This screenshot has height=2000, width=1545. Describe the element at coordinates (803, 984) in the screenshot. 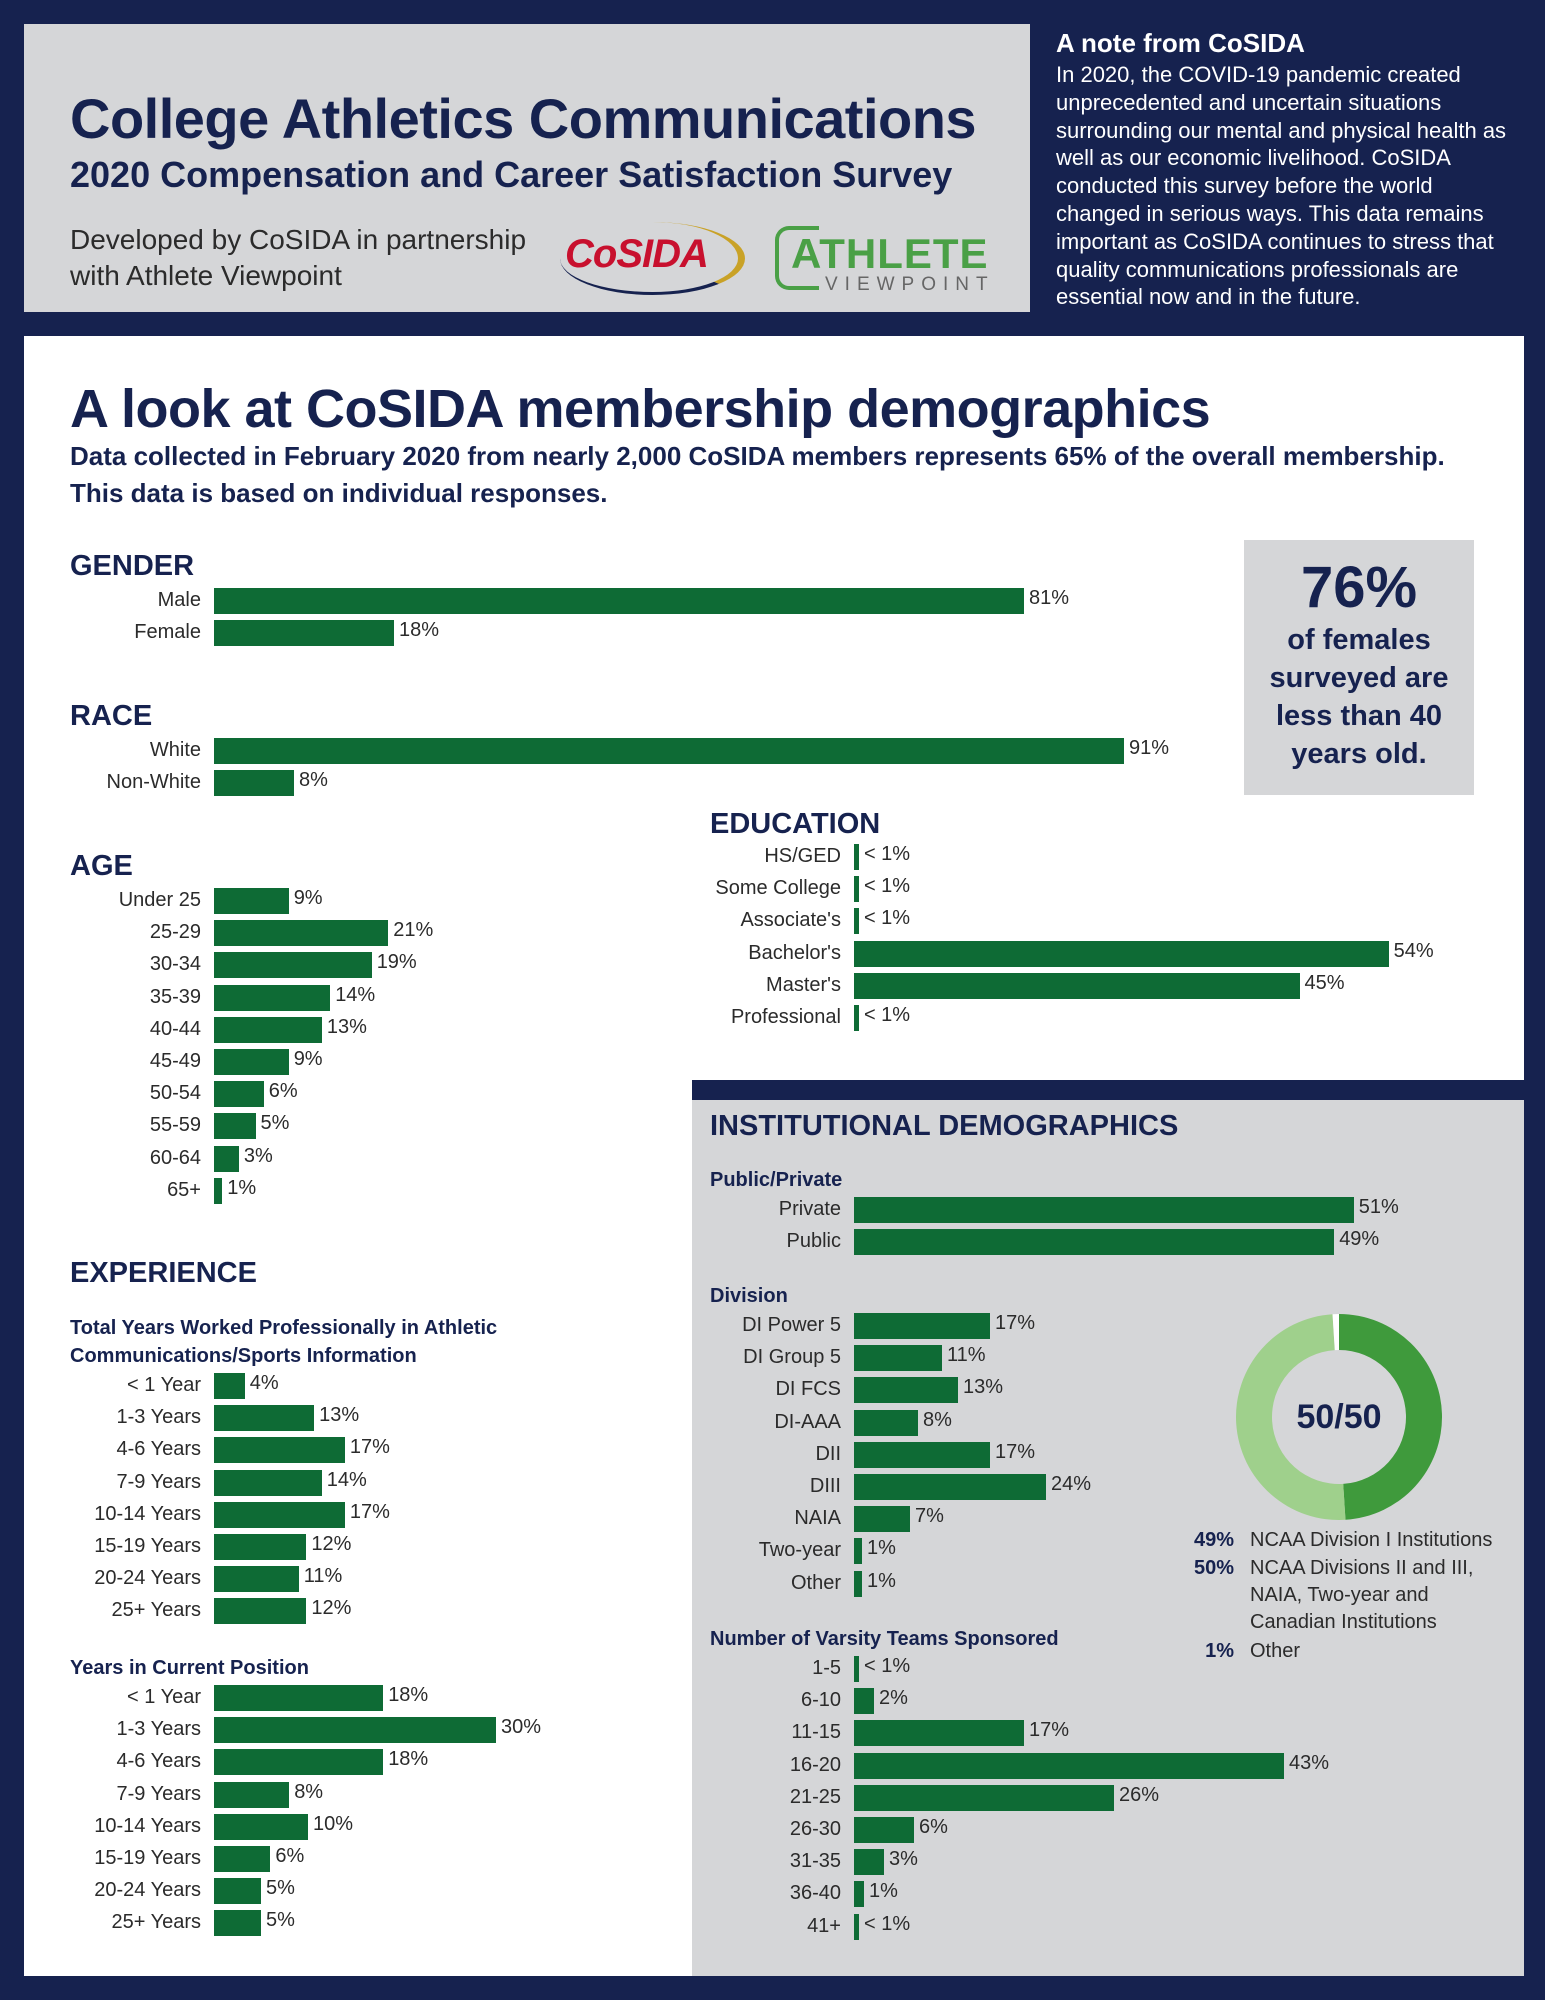

I see `education-category-label: Master's` at that location.